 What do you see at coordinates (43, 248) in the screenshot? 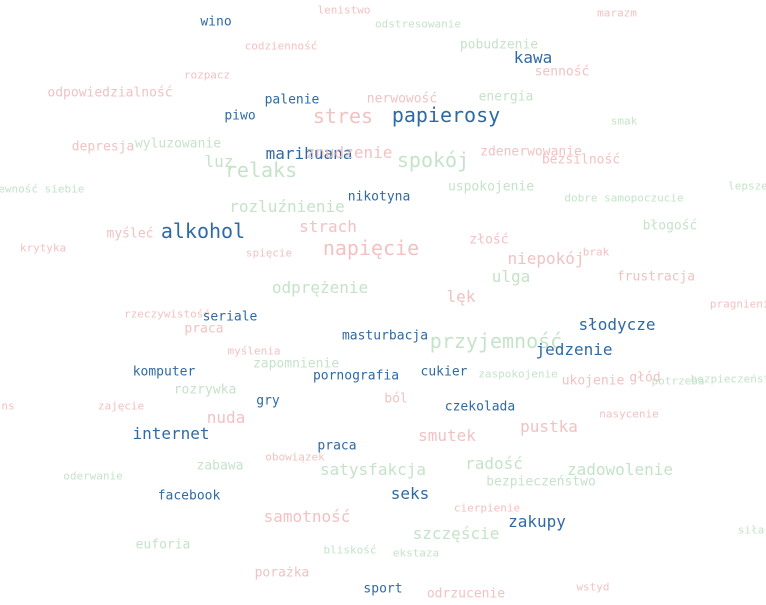
I see `word: krytyka` at bounding box center [43, 248].